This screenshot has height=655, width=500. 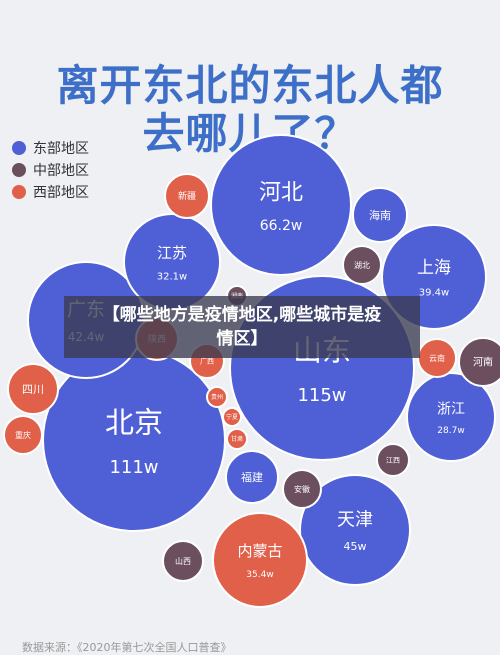 I want to click on bubble-neimenggu: 内蒙古 35.4w, so click(x=260, y=560).